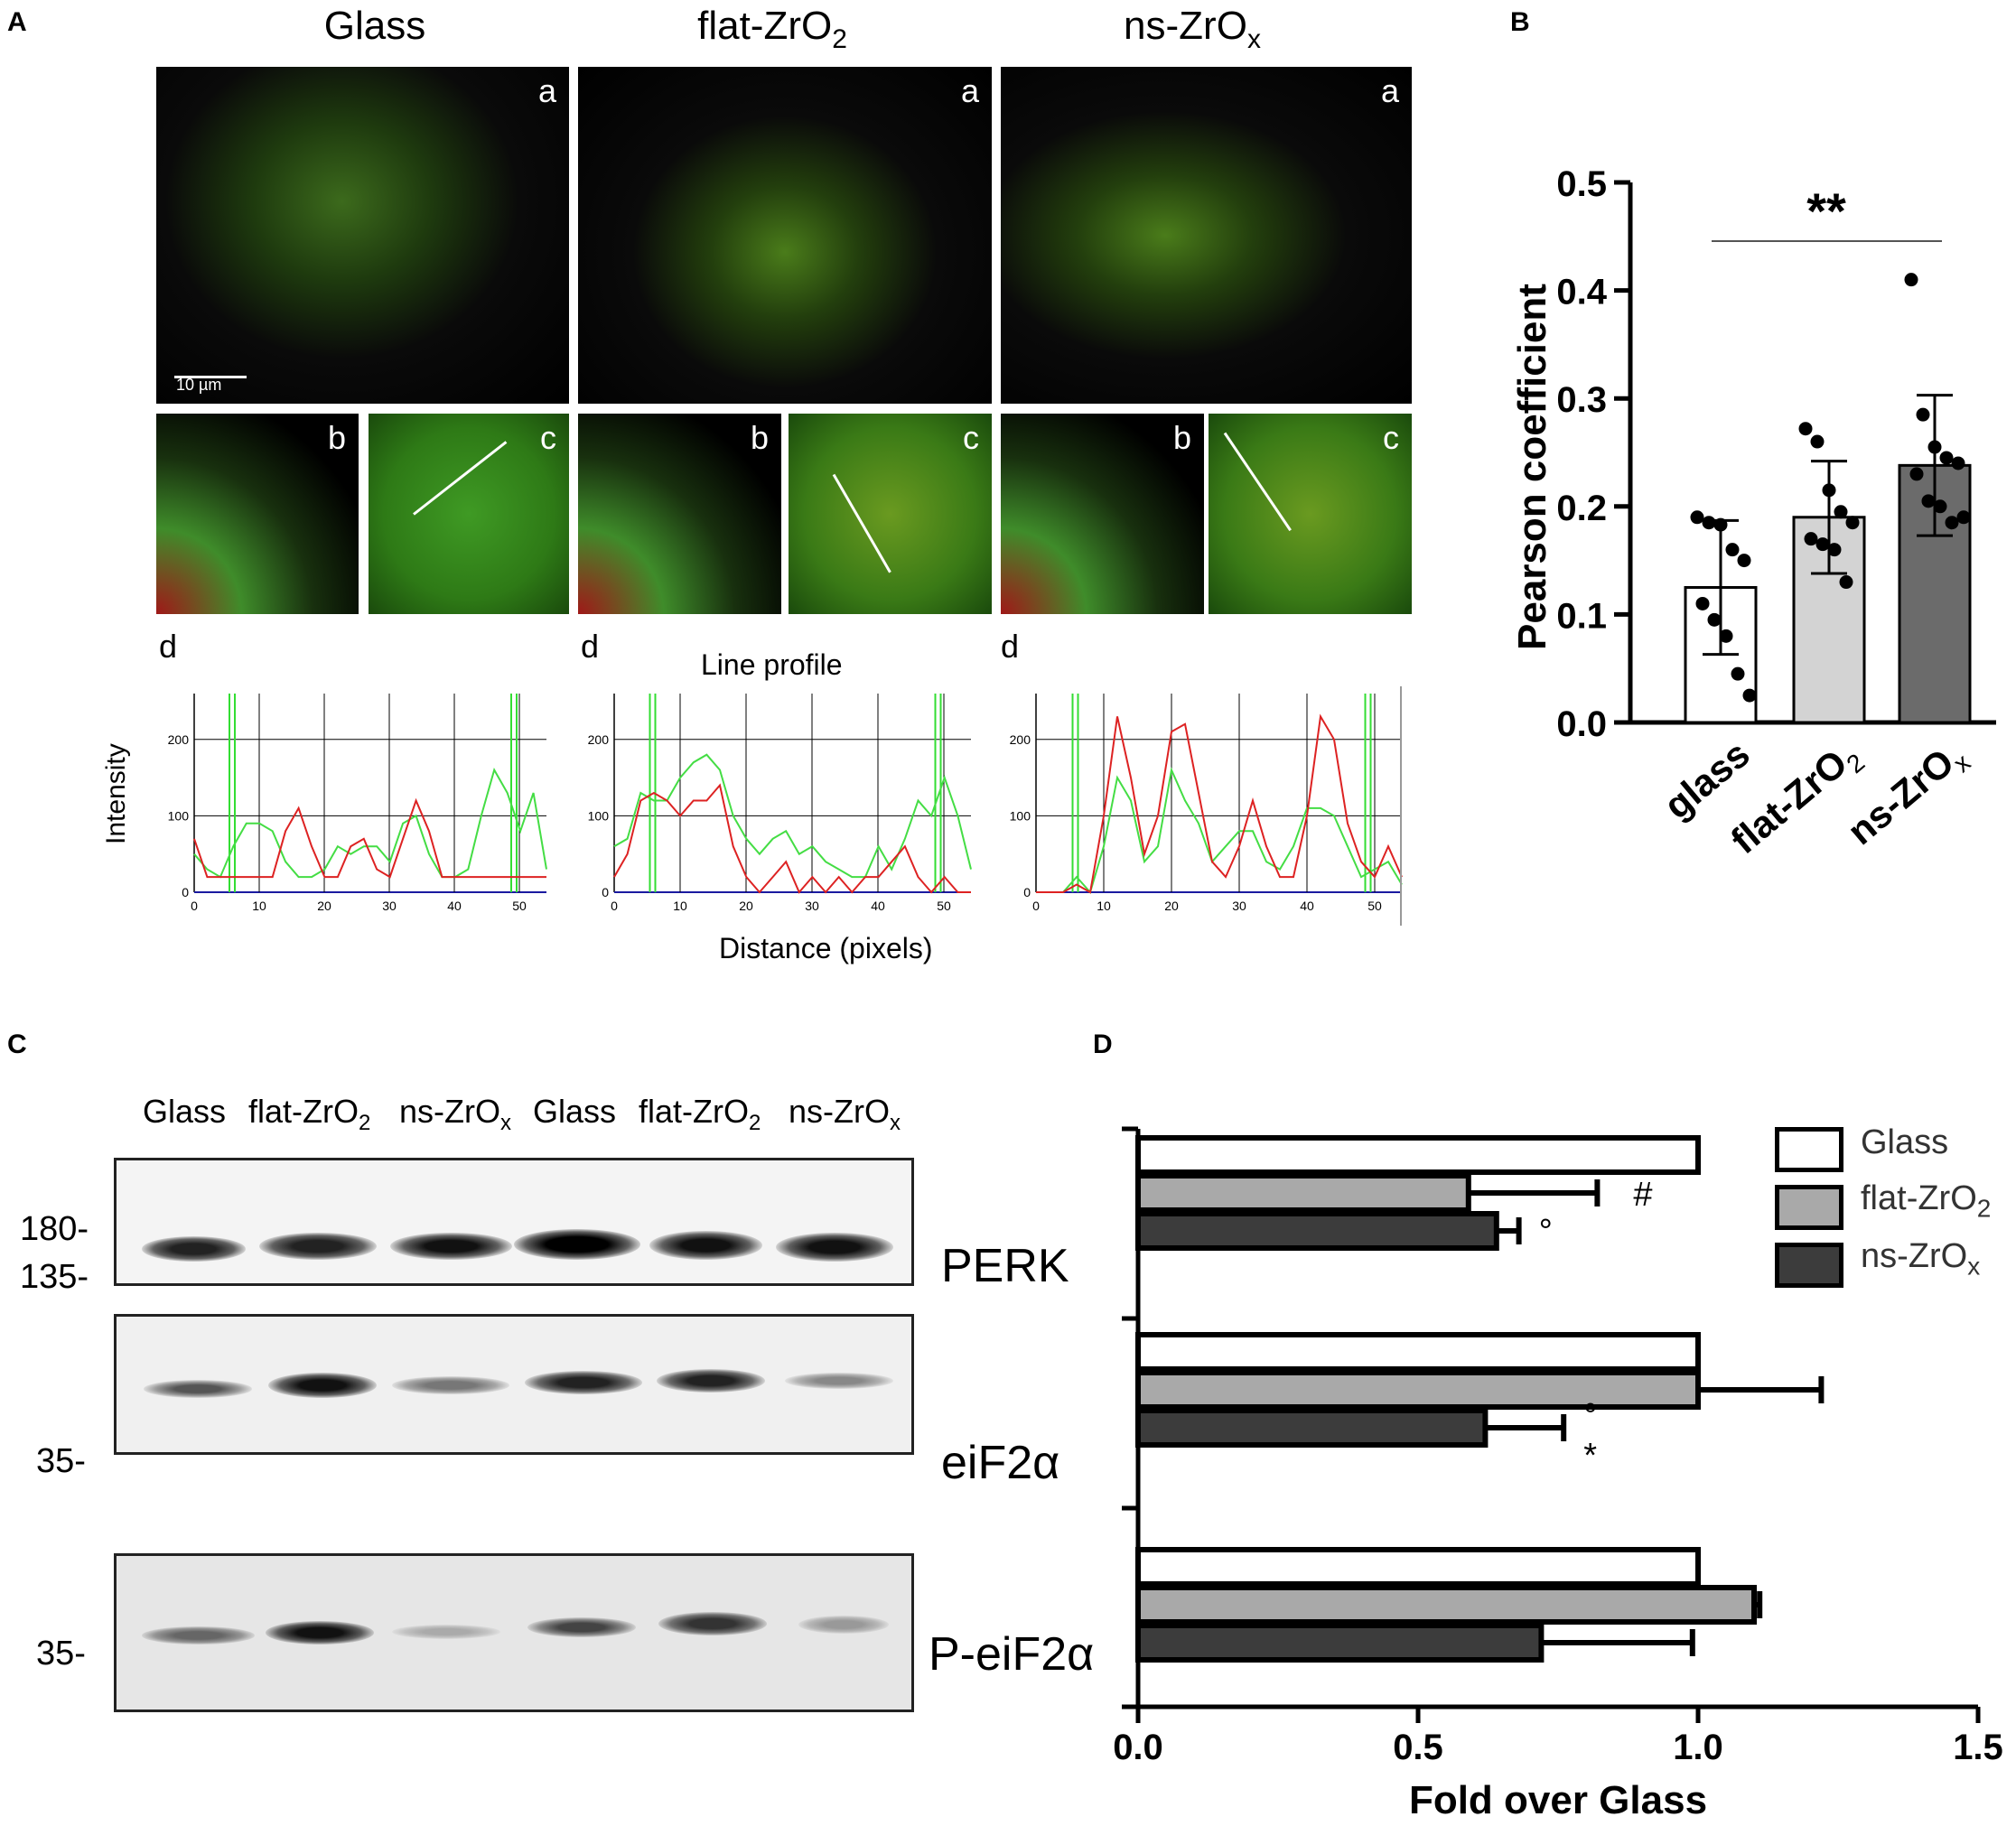 The image size is (2016, 1826). I want to click on y-tick-label: 0.2, so click(1581, 508).